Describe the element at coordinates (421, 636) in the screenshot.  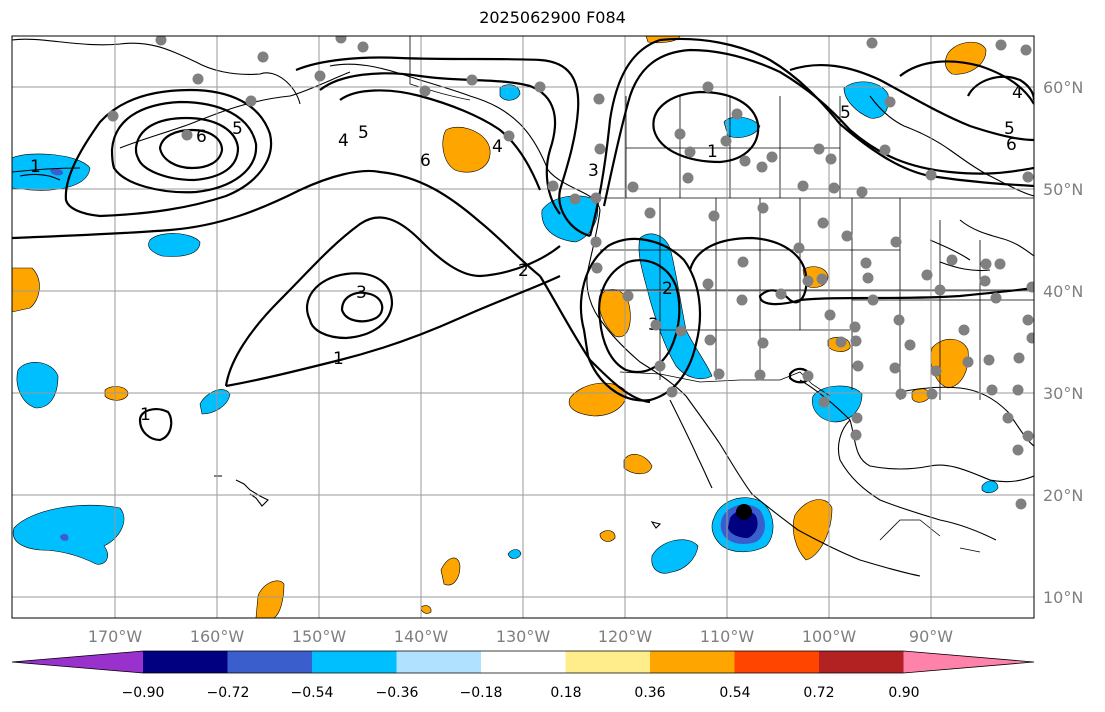
I see `lon-tick-label: 140°W` at that location.